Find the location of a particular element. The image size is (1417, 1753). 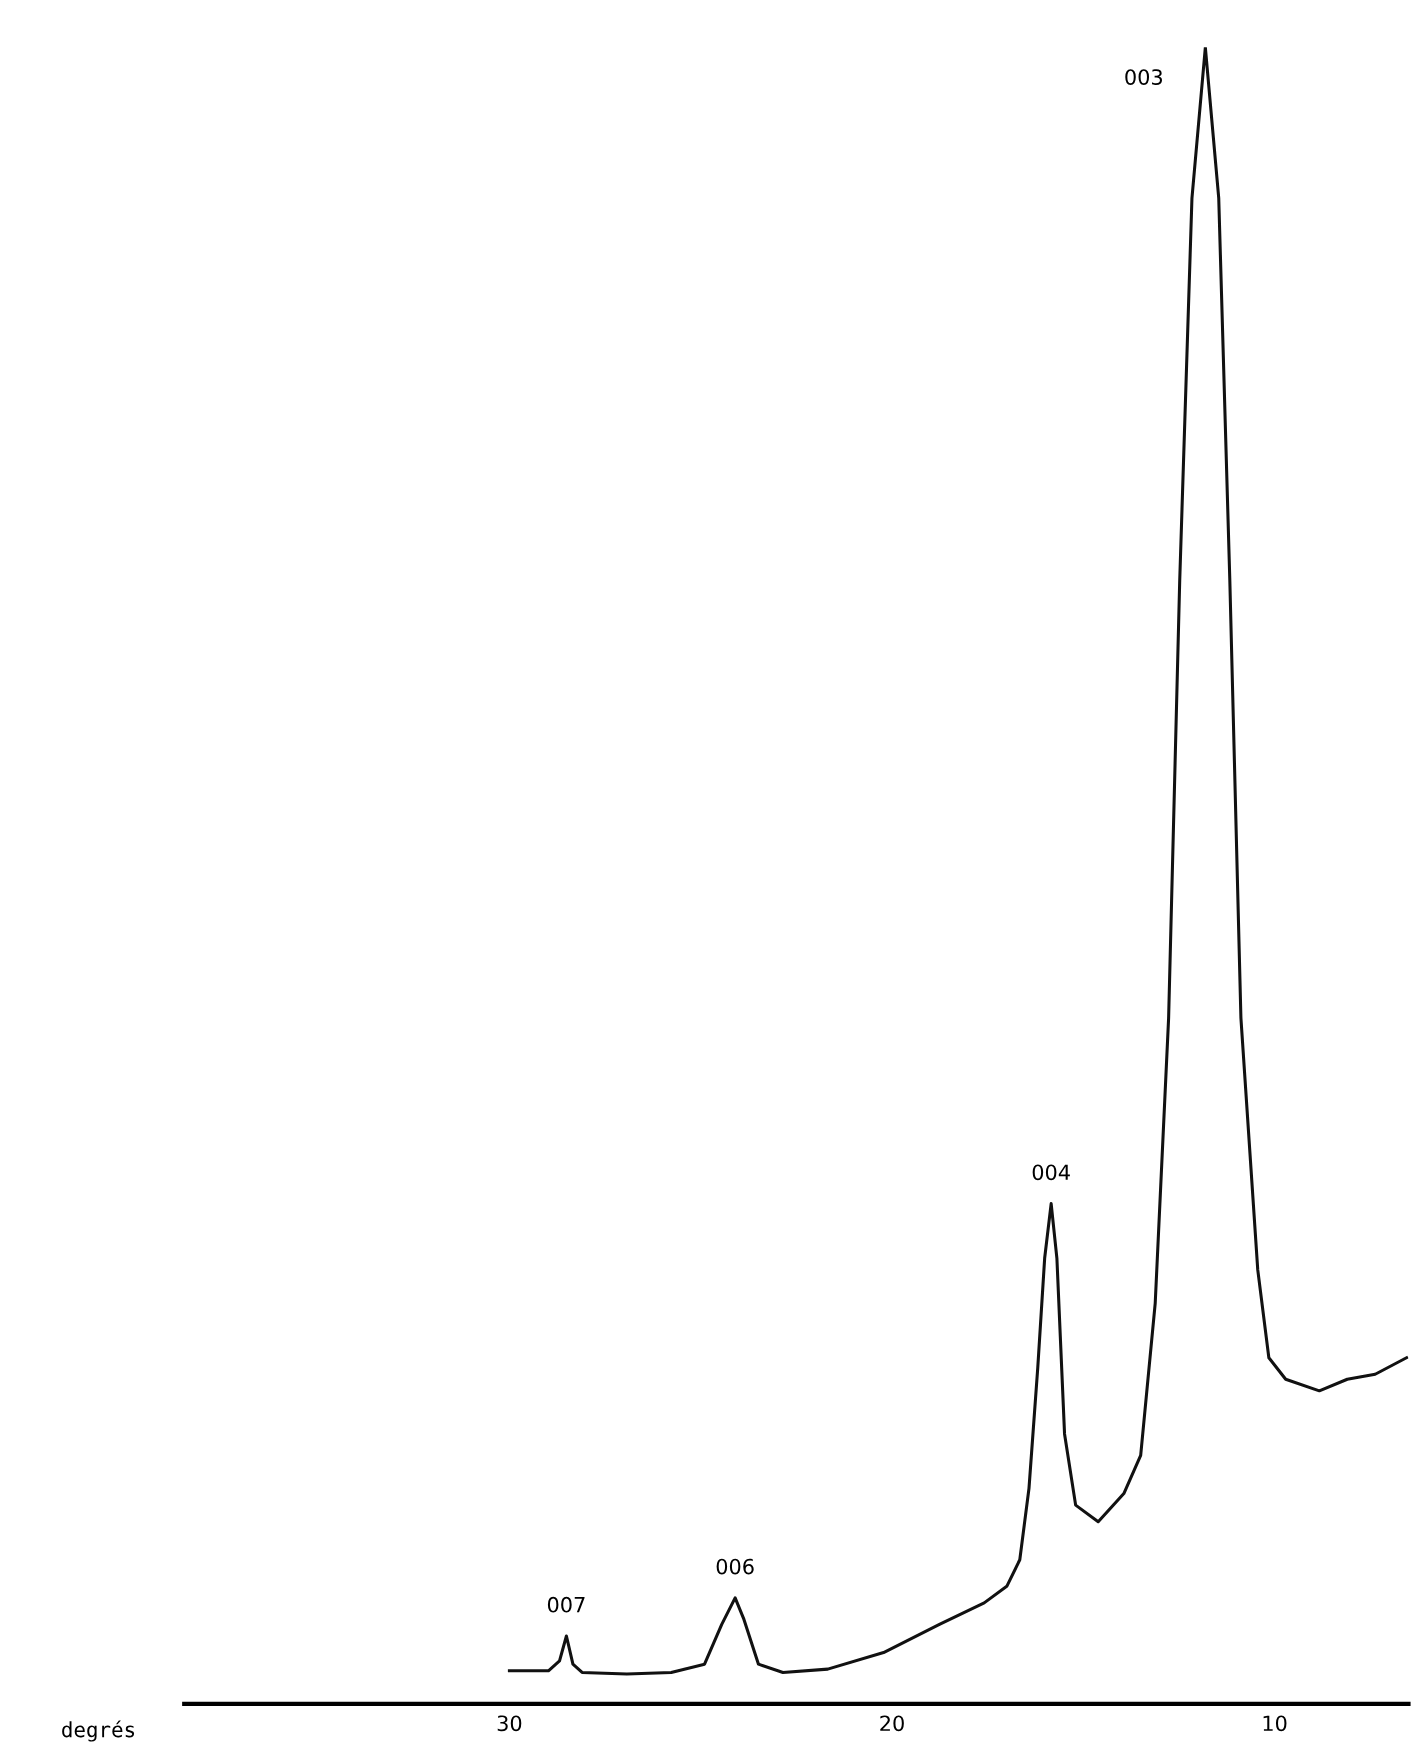

annotation: 004 is located at coordinates (1051, 1172).